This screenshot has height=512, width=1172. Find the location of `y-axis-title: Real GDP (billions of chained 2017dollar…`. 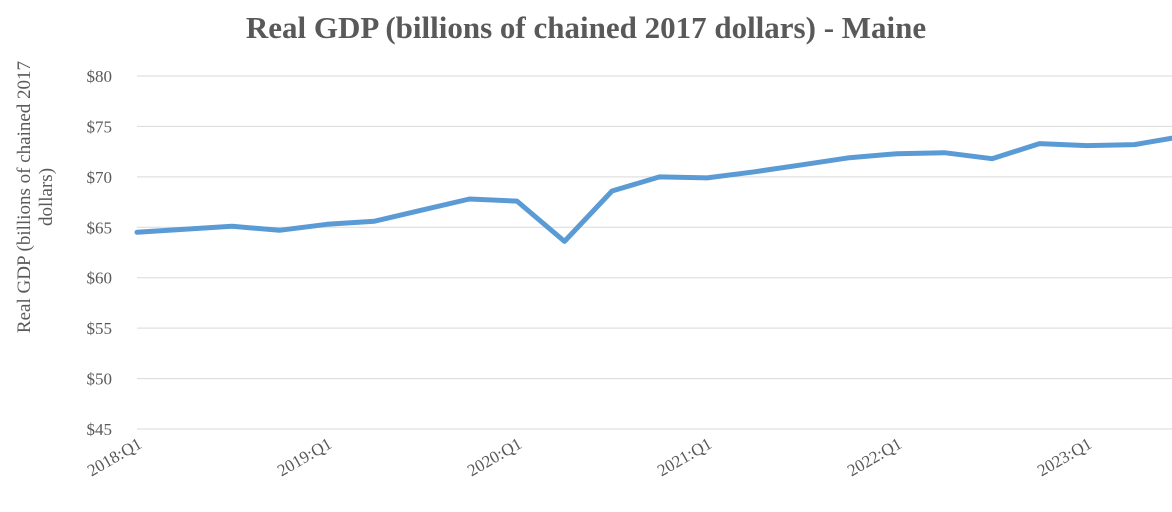

y-axis-title: Real GDP (billions of chained 2017dollar… is located at coordinates (35, 197).